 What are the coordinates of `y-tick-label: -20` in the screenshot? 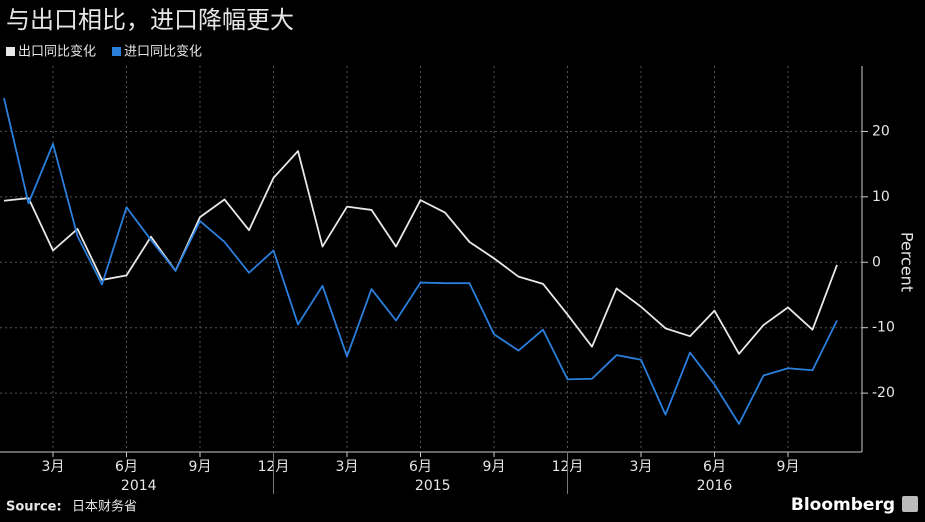 It's located at (883, 393).